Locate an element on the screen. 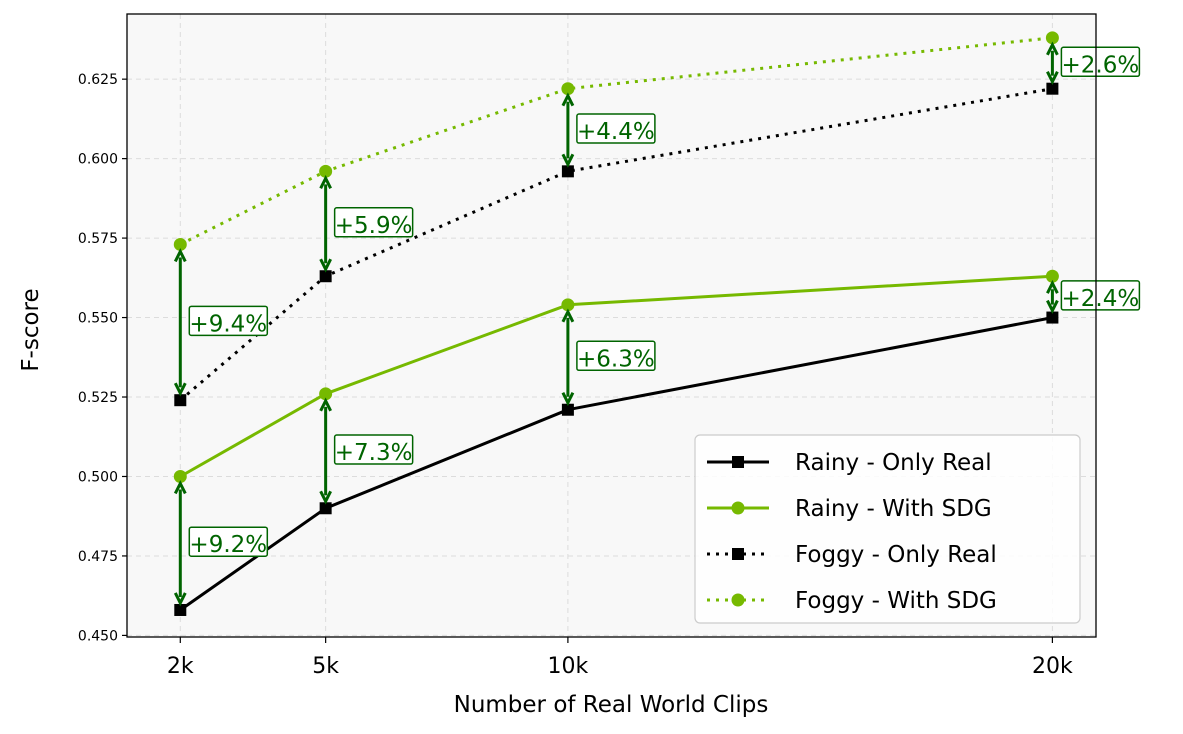 The image size is (1183, 734). x-tick-label: 2k is located at coordinates (180, 666).